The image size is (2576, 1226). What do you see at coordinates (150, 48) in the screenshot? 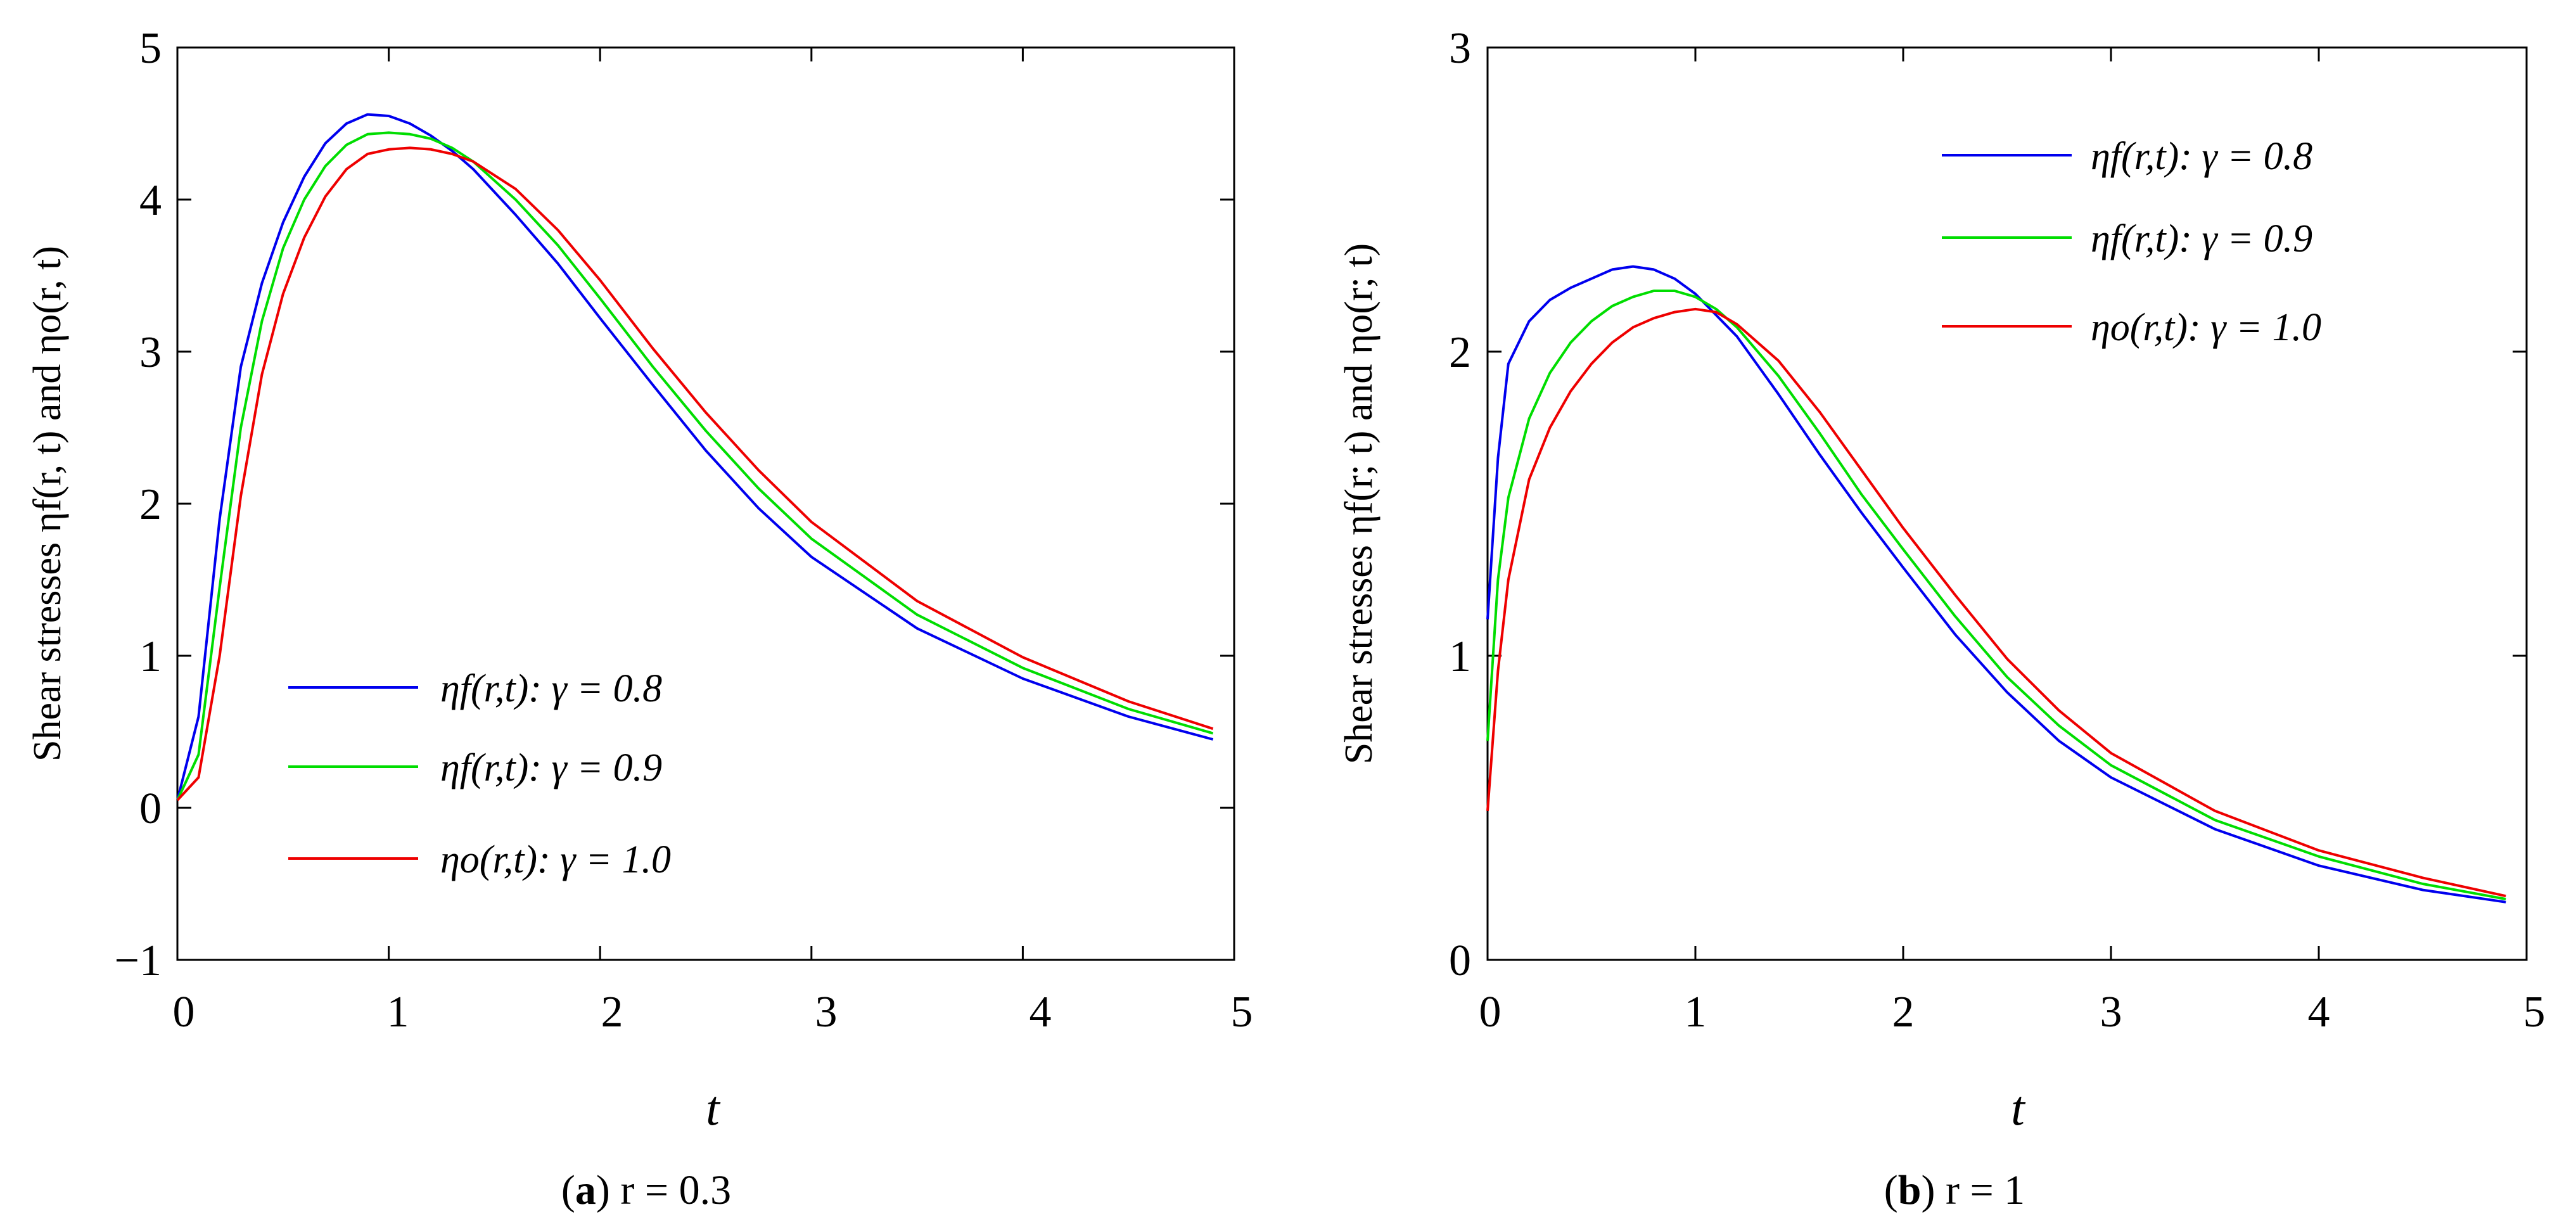
I see `y-tick-label: 5` at bounding box center [150, 48].